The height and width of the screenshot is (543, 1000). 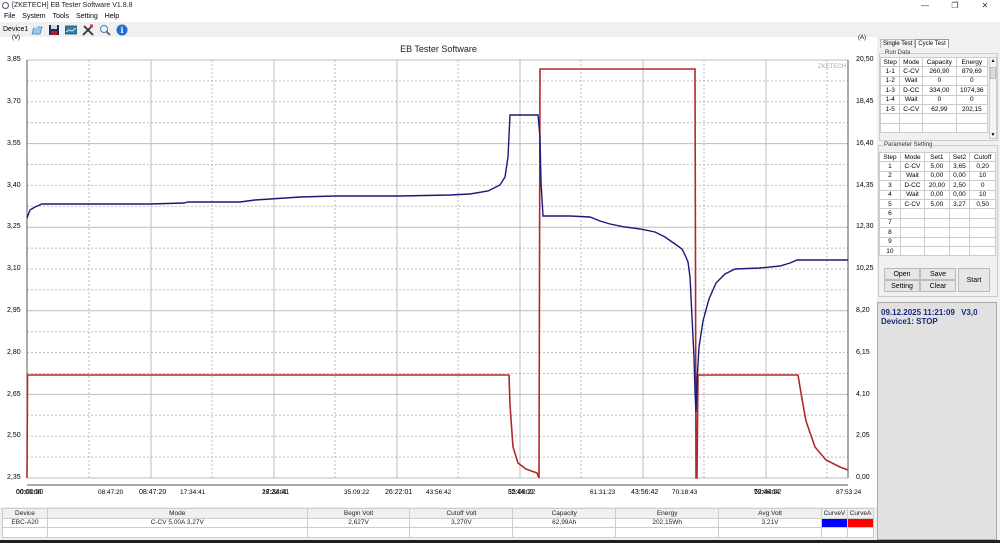 I want to click on svg-text: i, so click(x=122, y=30).